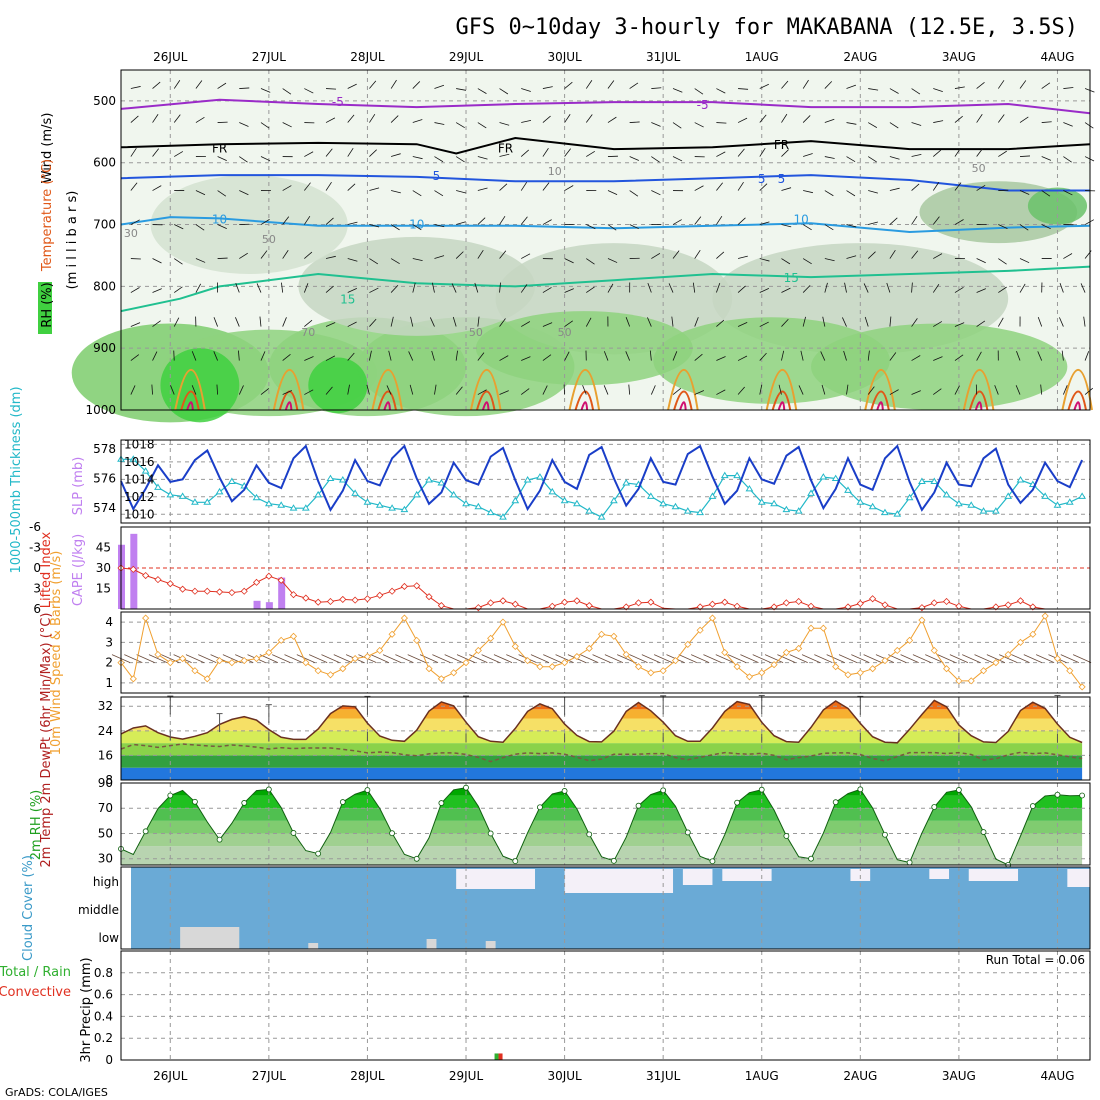 The width and height of the screenshot is (1100, 1100). Describe the element at coordinates (601, 826) in the screenshot. I see `rh-line` at that location.